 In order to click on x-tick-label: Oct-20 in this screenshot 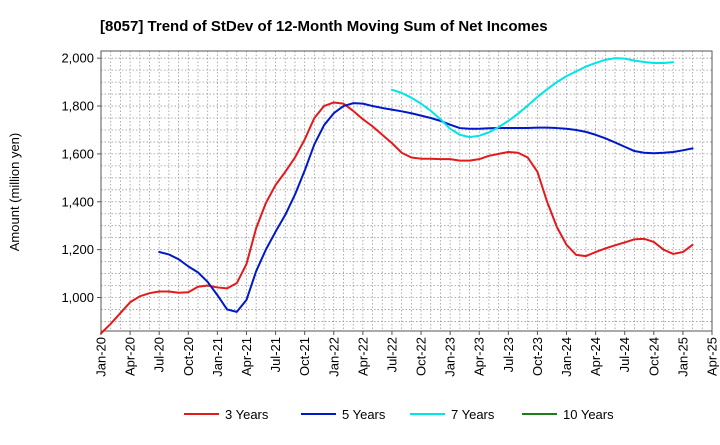, I will do `click(188, 356)`.